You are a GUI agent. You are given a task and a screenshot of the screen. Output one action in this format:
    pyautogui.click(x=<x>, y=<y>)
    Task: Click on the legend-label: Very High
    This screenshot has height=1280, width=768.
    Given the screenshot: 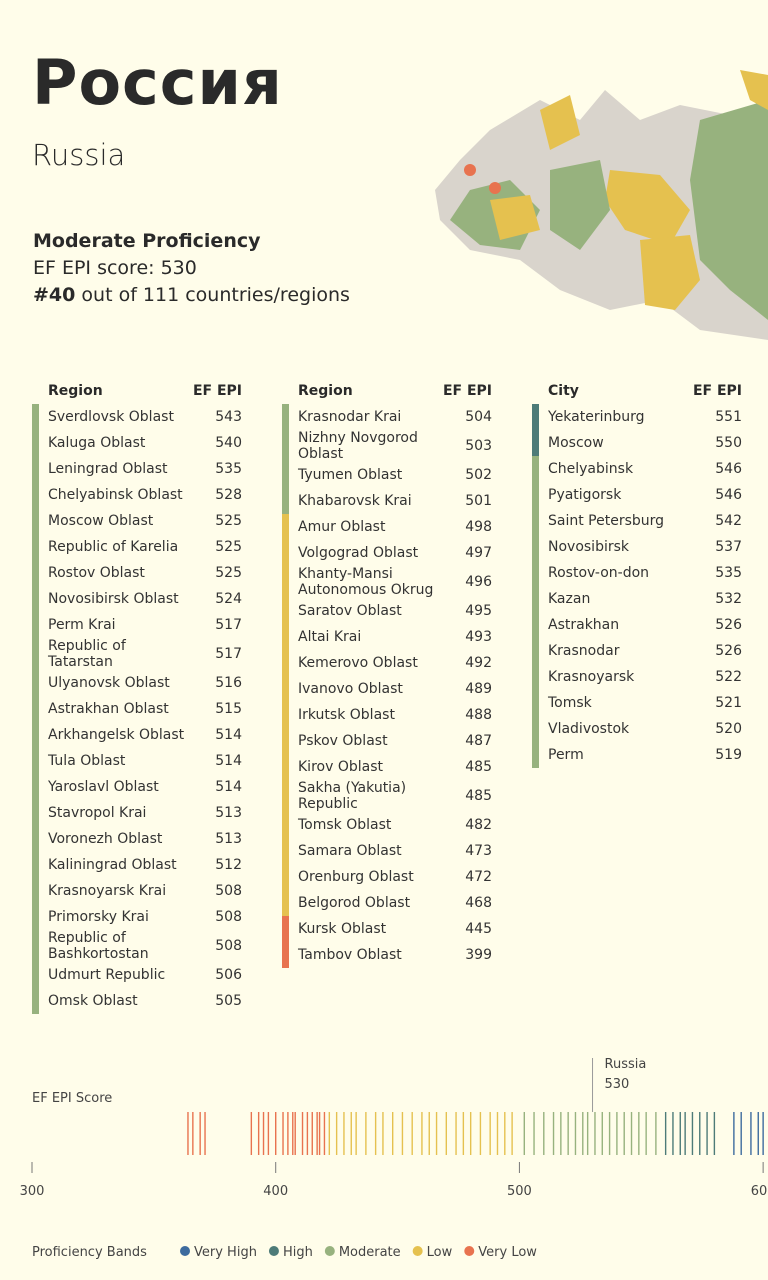 What is the action you would take?
    pyautogui.click(x=225, y=1252)
    